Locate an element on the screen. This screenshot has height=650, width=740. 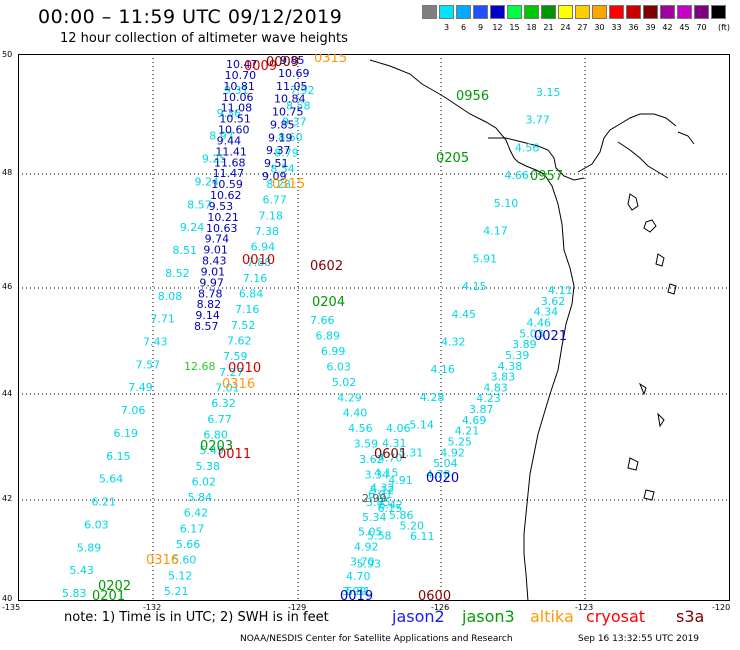
wave-height-value: 4.46 is located at coordinates (538, 322).